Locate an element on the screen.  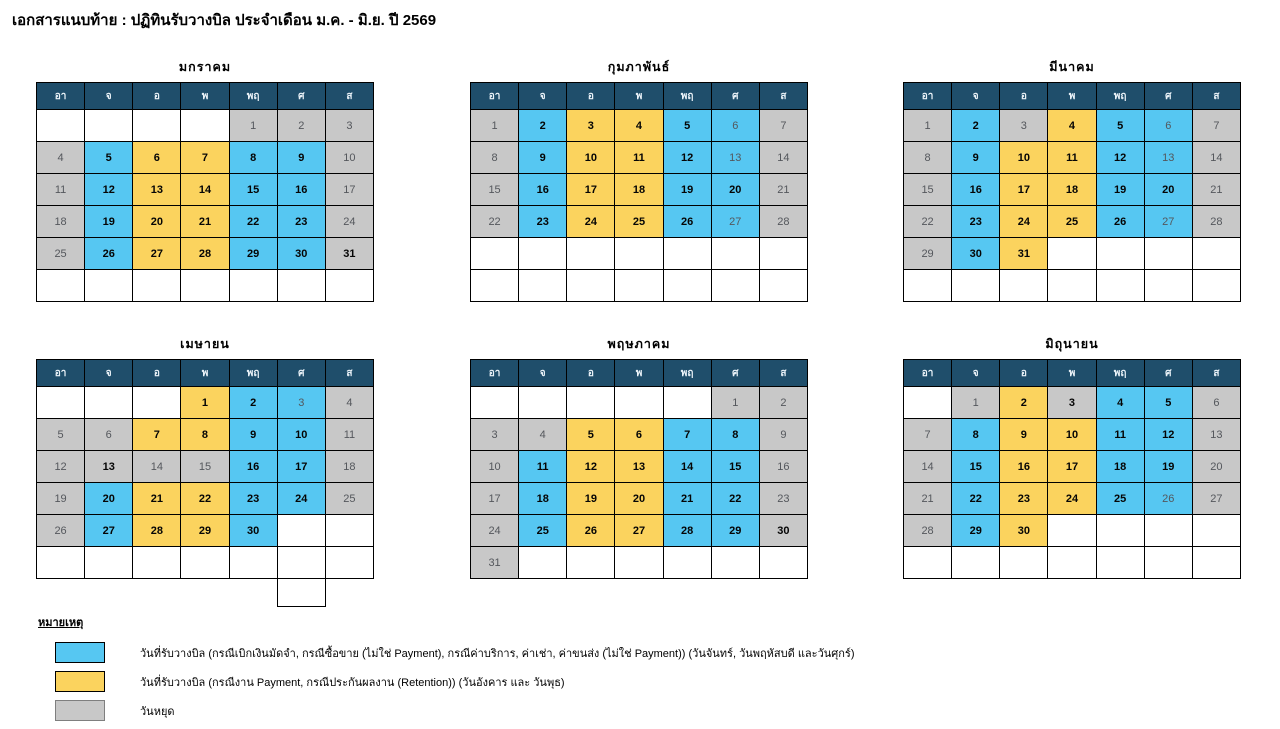
day-cell: 28 is located at coordinates (783, 221).